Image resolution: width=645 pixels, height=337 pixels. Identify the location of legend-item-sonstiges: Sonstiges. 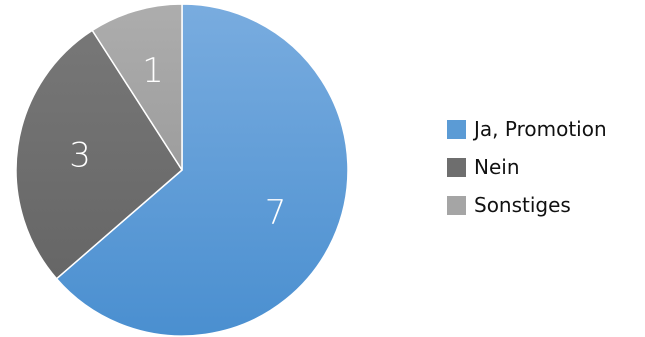
(527, 205).